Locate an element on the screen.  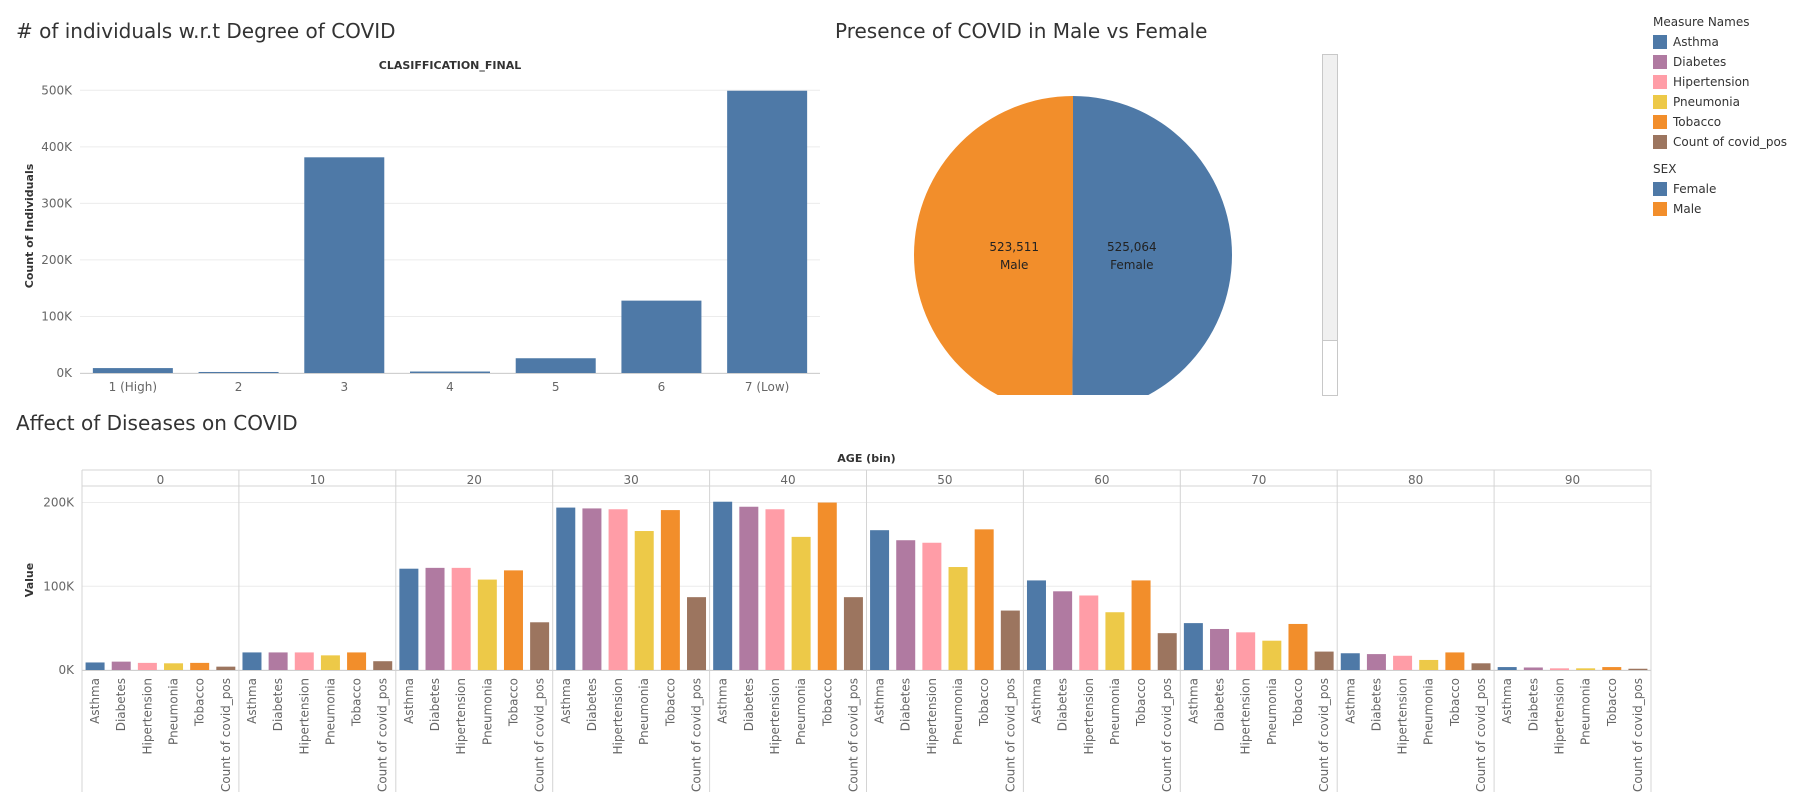
pie-slice-male is located at coordinates (993, 245).